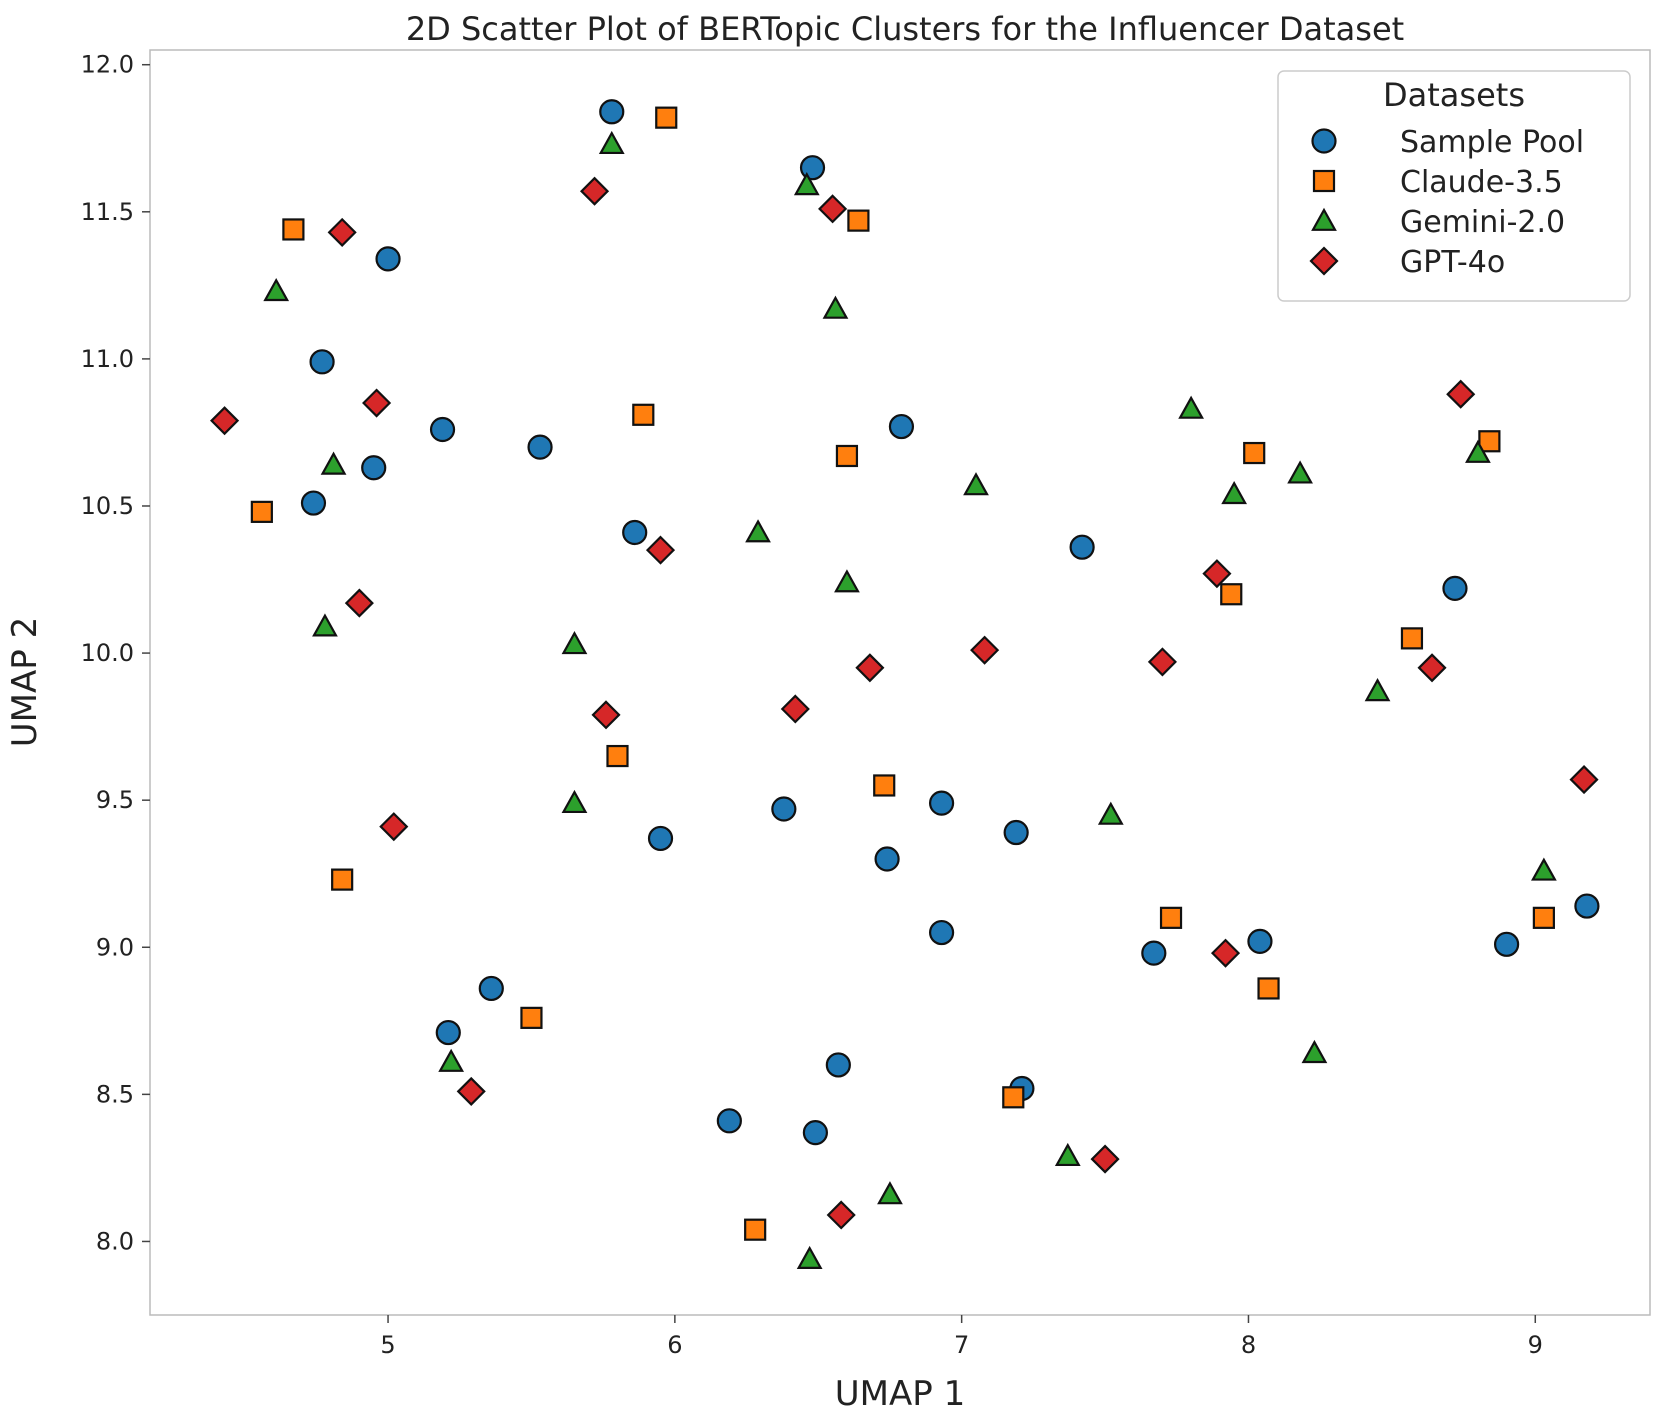  What do you see at coordinates (115, 800) in the screenshot?
I see `y-tick-label: 9.5` at bounding box center [115, 800].